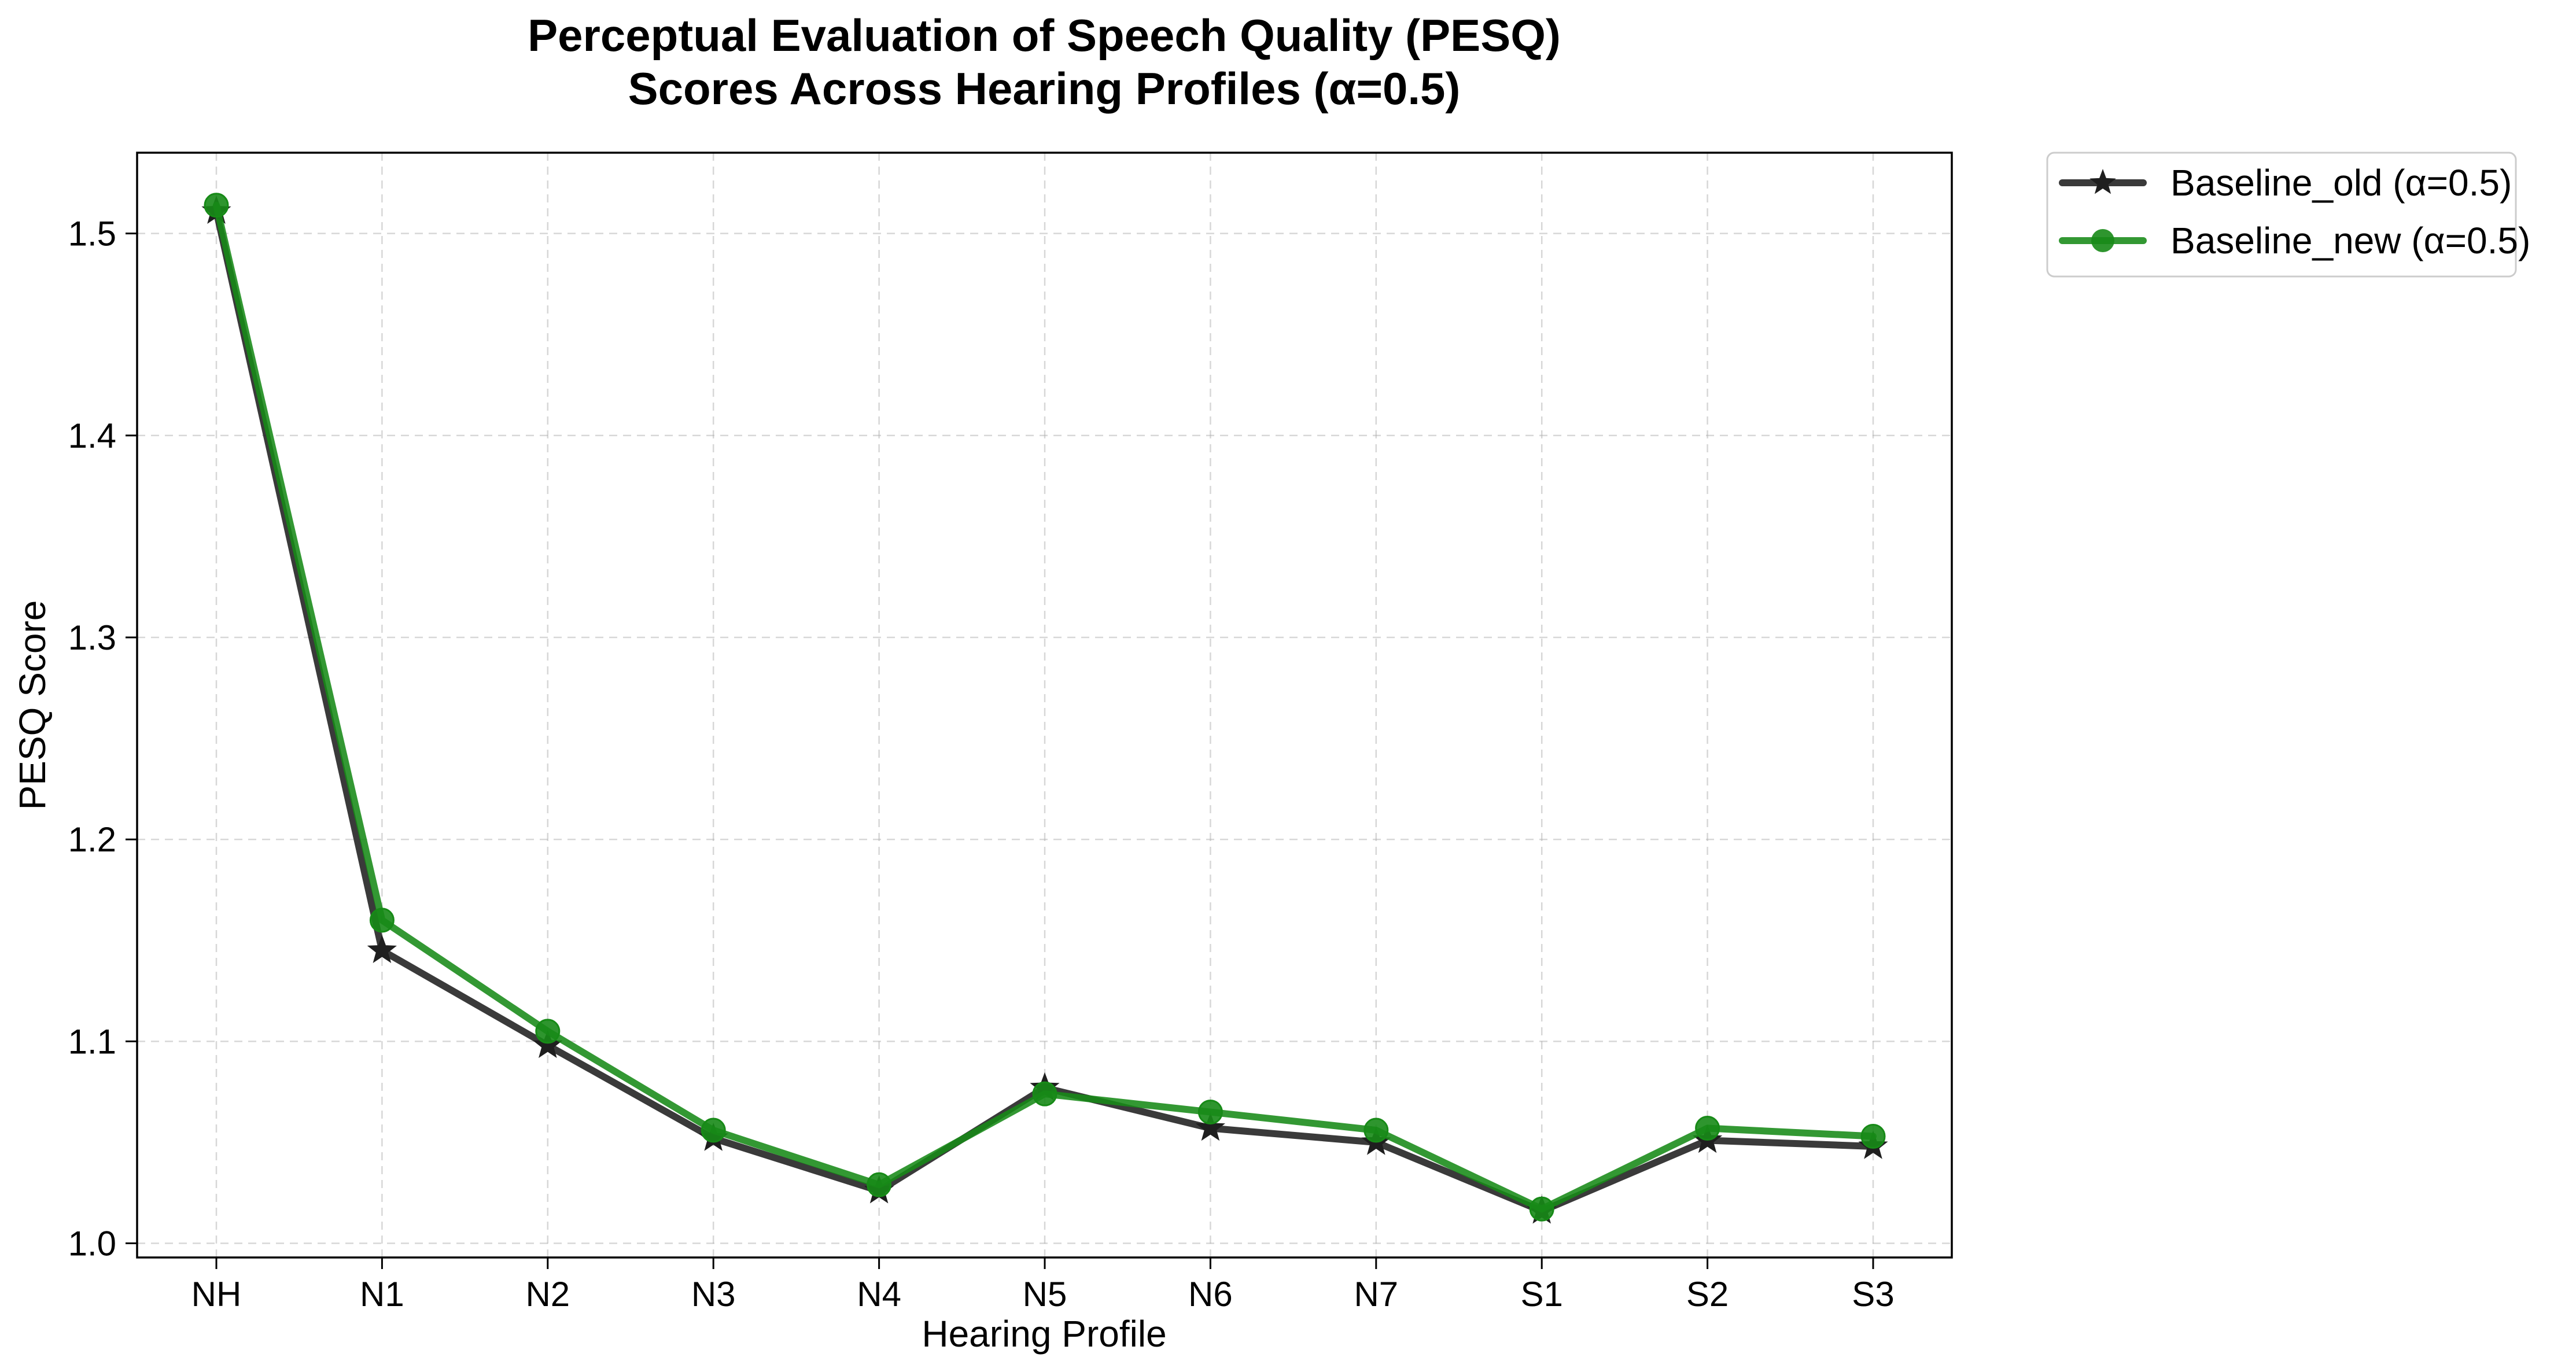  I want to click on data-point-baseline-new-s3, so click(1873, 1136).